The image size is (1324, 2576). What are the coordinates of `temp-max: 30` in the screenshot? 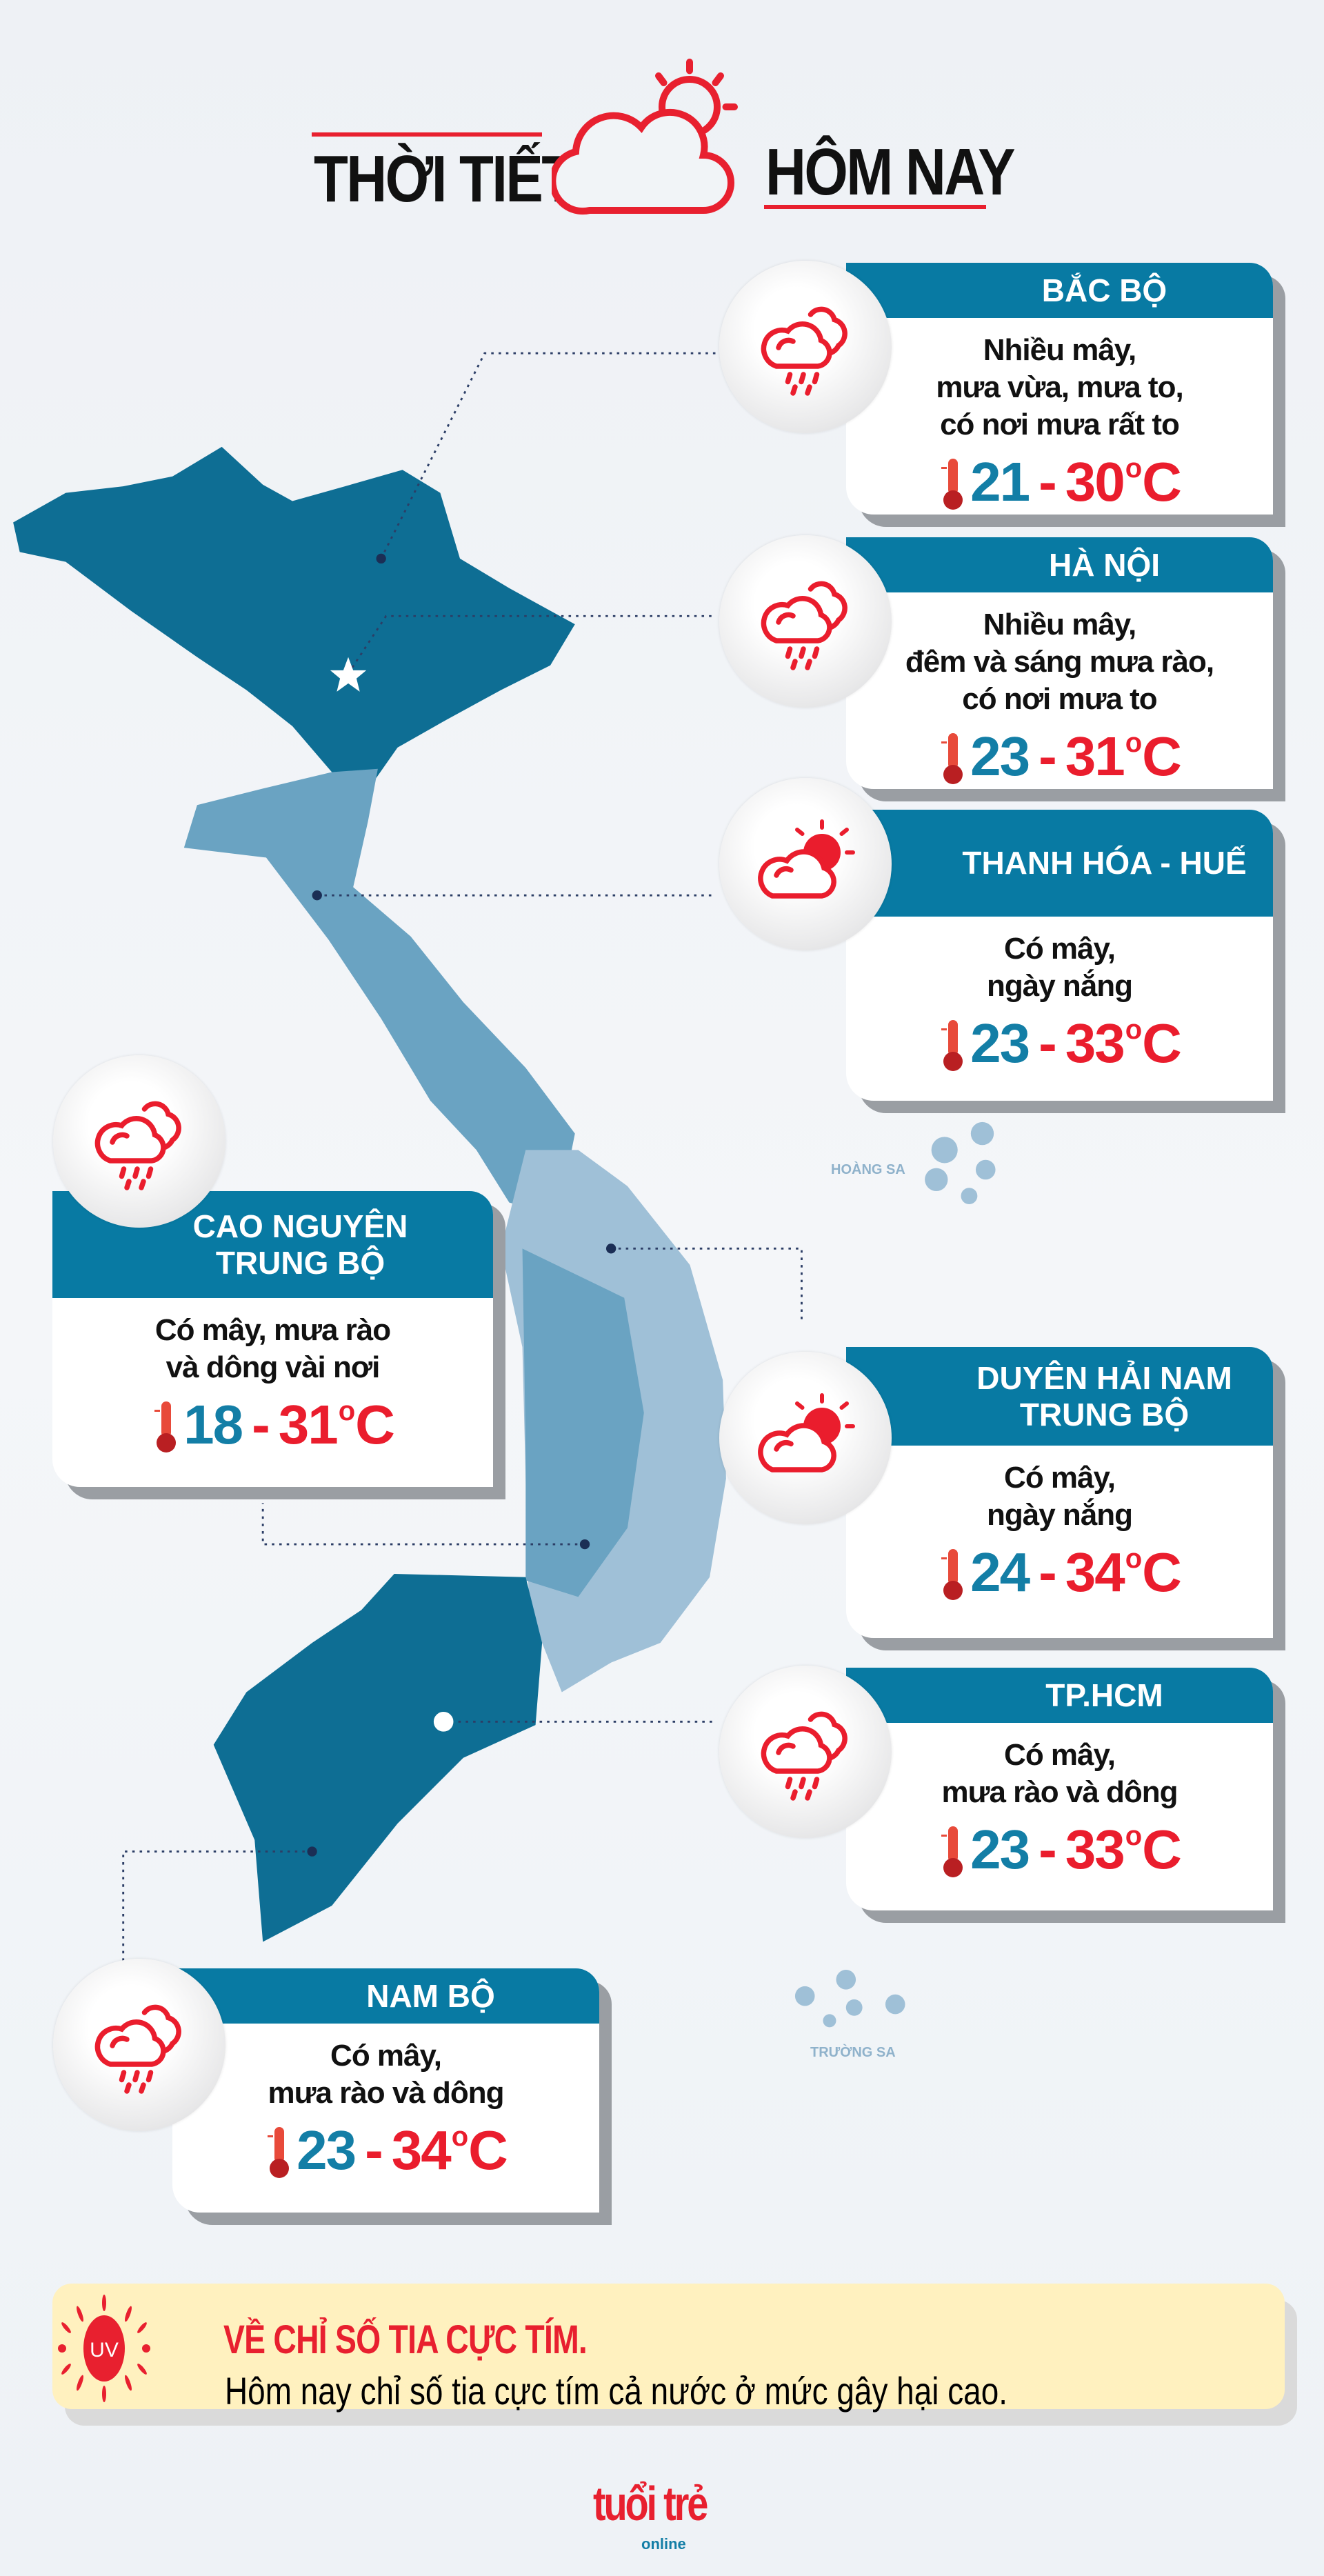 It's located at (1095, 482).